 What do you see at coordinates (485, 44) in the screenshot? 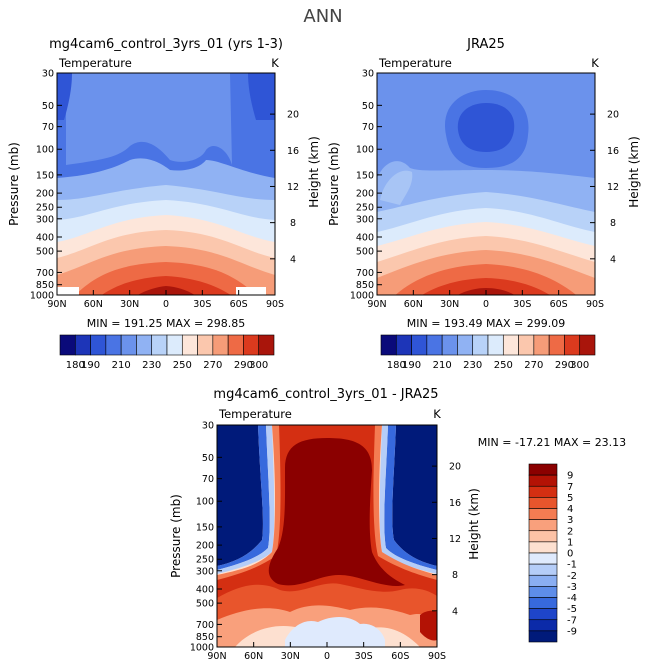
I see `panel-title: JRA25` at bounding box center [485, 44].